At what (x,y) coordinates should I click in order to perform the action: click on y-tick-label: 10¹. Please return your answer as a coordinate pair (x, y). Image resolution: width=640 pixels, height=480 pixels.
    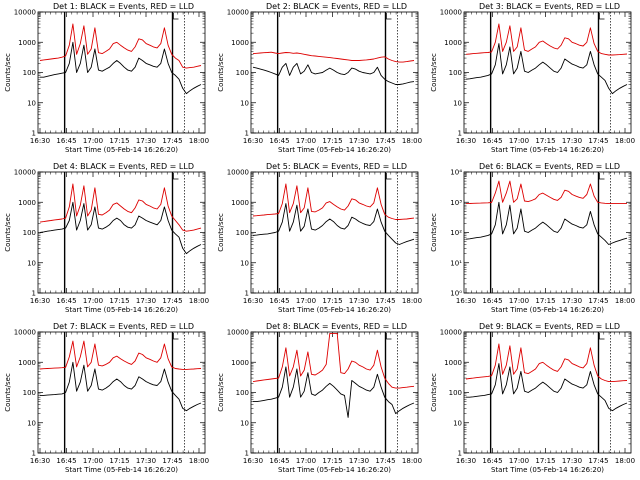
    Looking at the image, I should click on (456, 263).